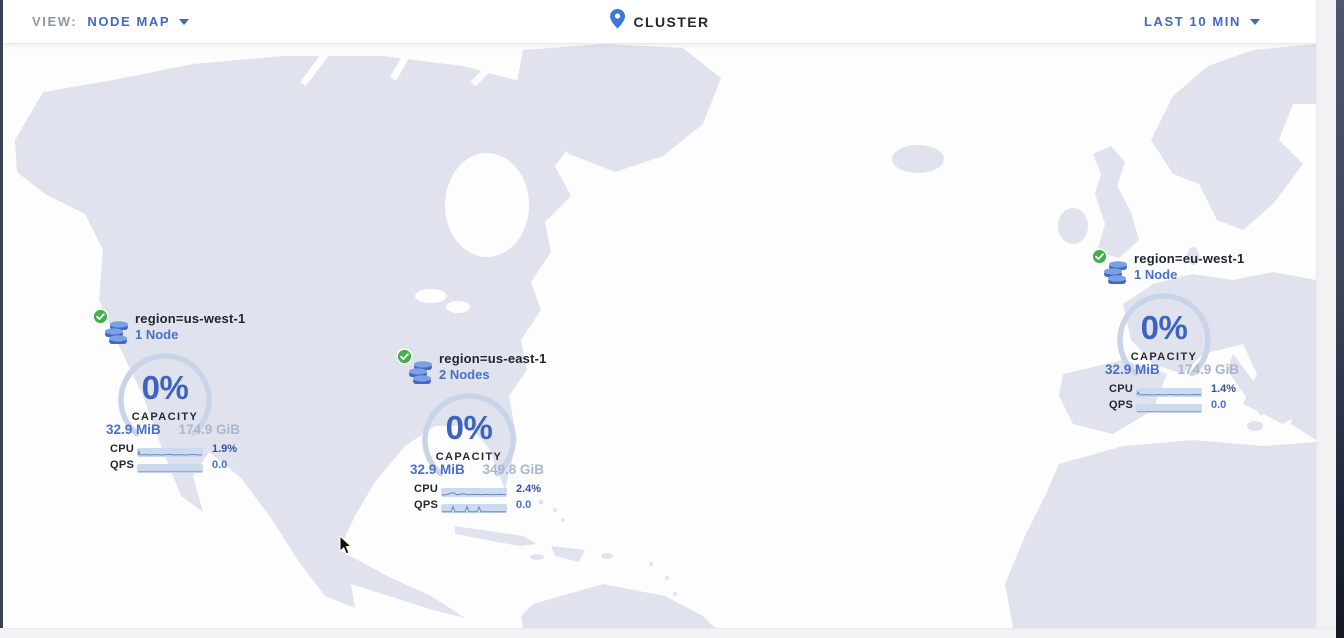 Image resolution: width=1344 pixels, height=638 pixels. Describe the element at coordinates (210, 449) in the screenshot. I see `cpu-metric-row: CPU 1.9%` at that location.